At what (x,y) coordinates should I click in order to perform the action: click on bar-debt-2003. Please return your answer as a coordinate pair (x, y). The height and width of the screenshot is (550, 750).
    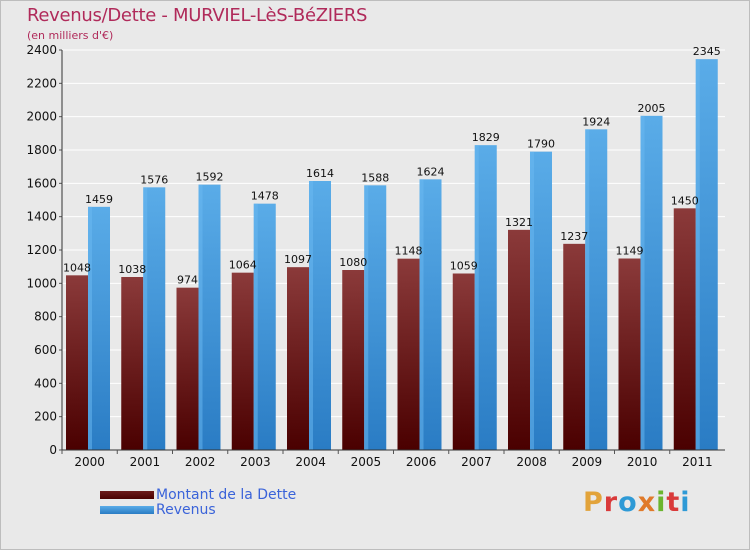
    Looking at the image, I should click on (242, 361).